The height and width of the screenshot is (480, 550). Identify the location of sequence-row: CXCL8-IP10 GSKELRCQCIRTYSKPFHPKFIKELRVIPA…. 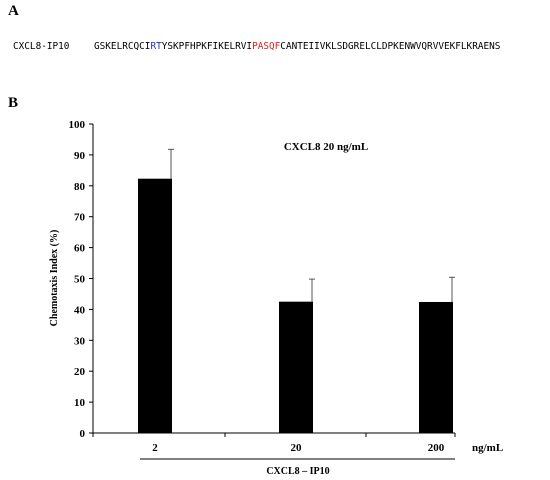
(256, 46).